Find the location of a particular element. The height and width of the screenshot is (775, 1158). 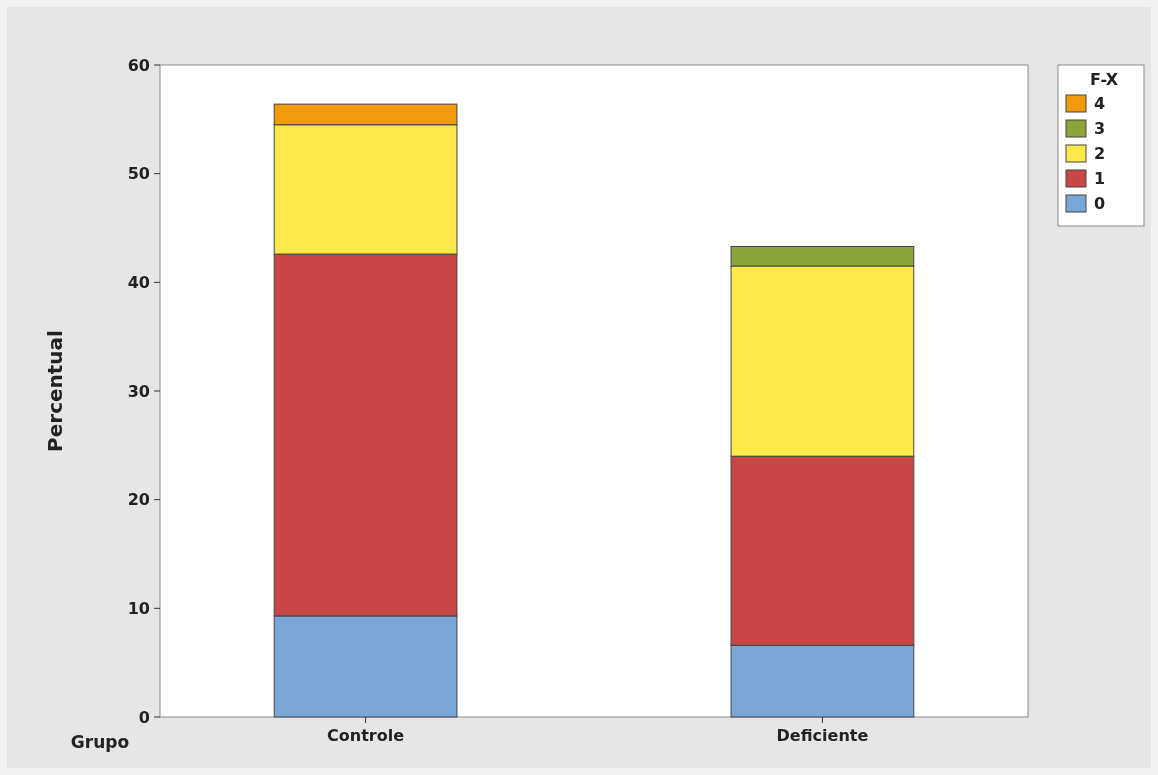

legend-label: 0 is located at coordinates (1100, 203).